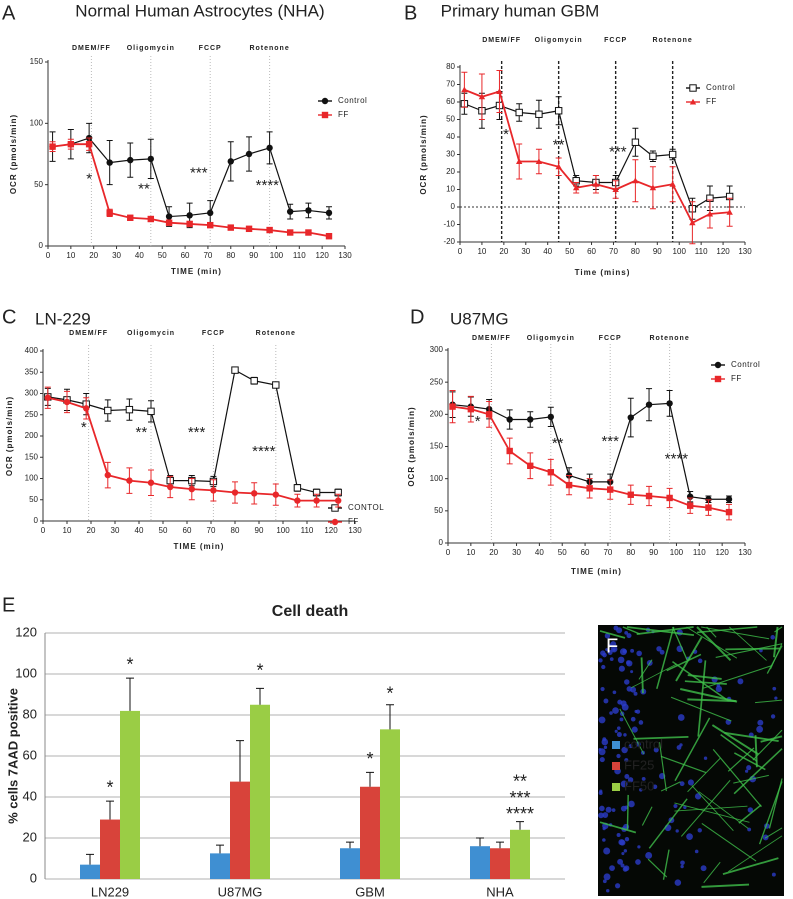  What do you see at coordinates (690, 759) in the screenshot?
I see `micrograph-texture` at bounding box center [690, 759].